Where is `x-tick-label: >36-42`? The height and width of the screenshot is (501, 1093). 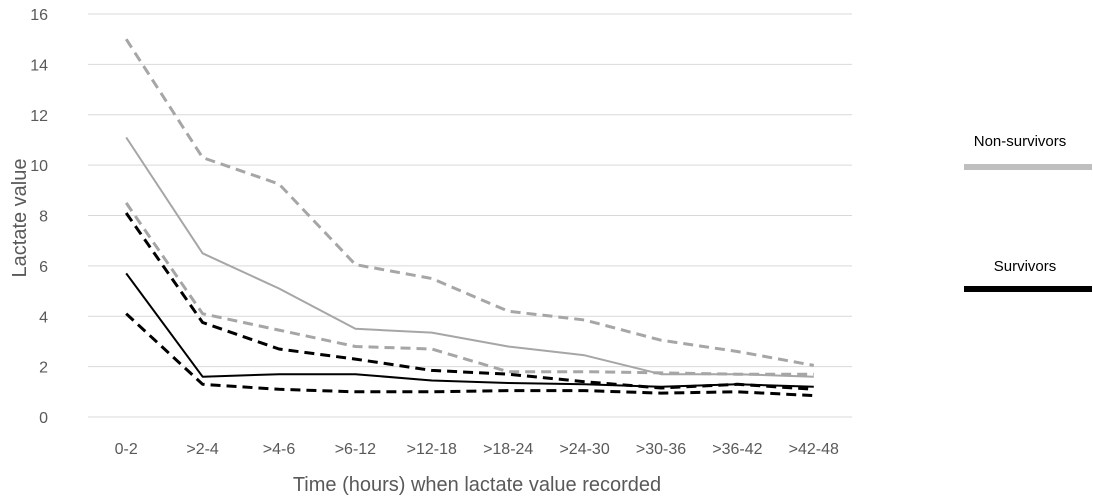 x-tick-label: >36-42 is located at coordinates (737, 449).